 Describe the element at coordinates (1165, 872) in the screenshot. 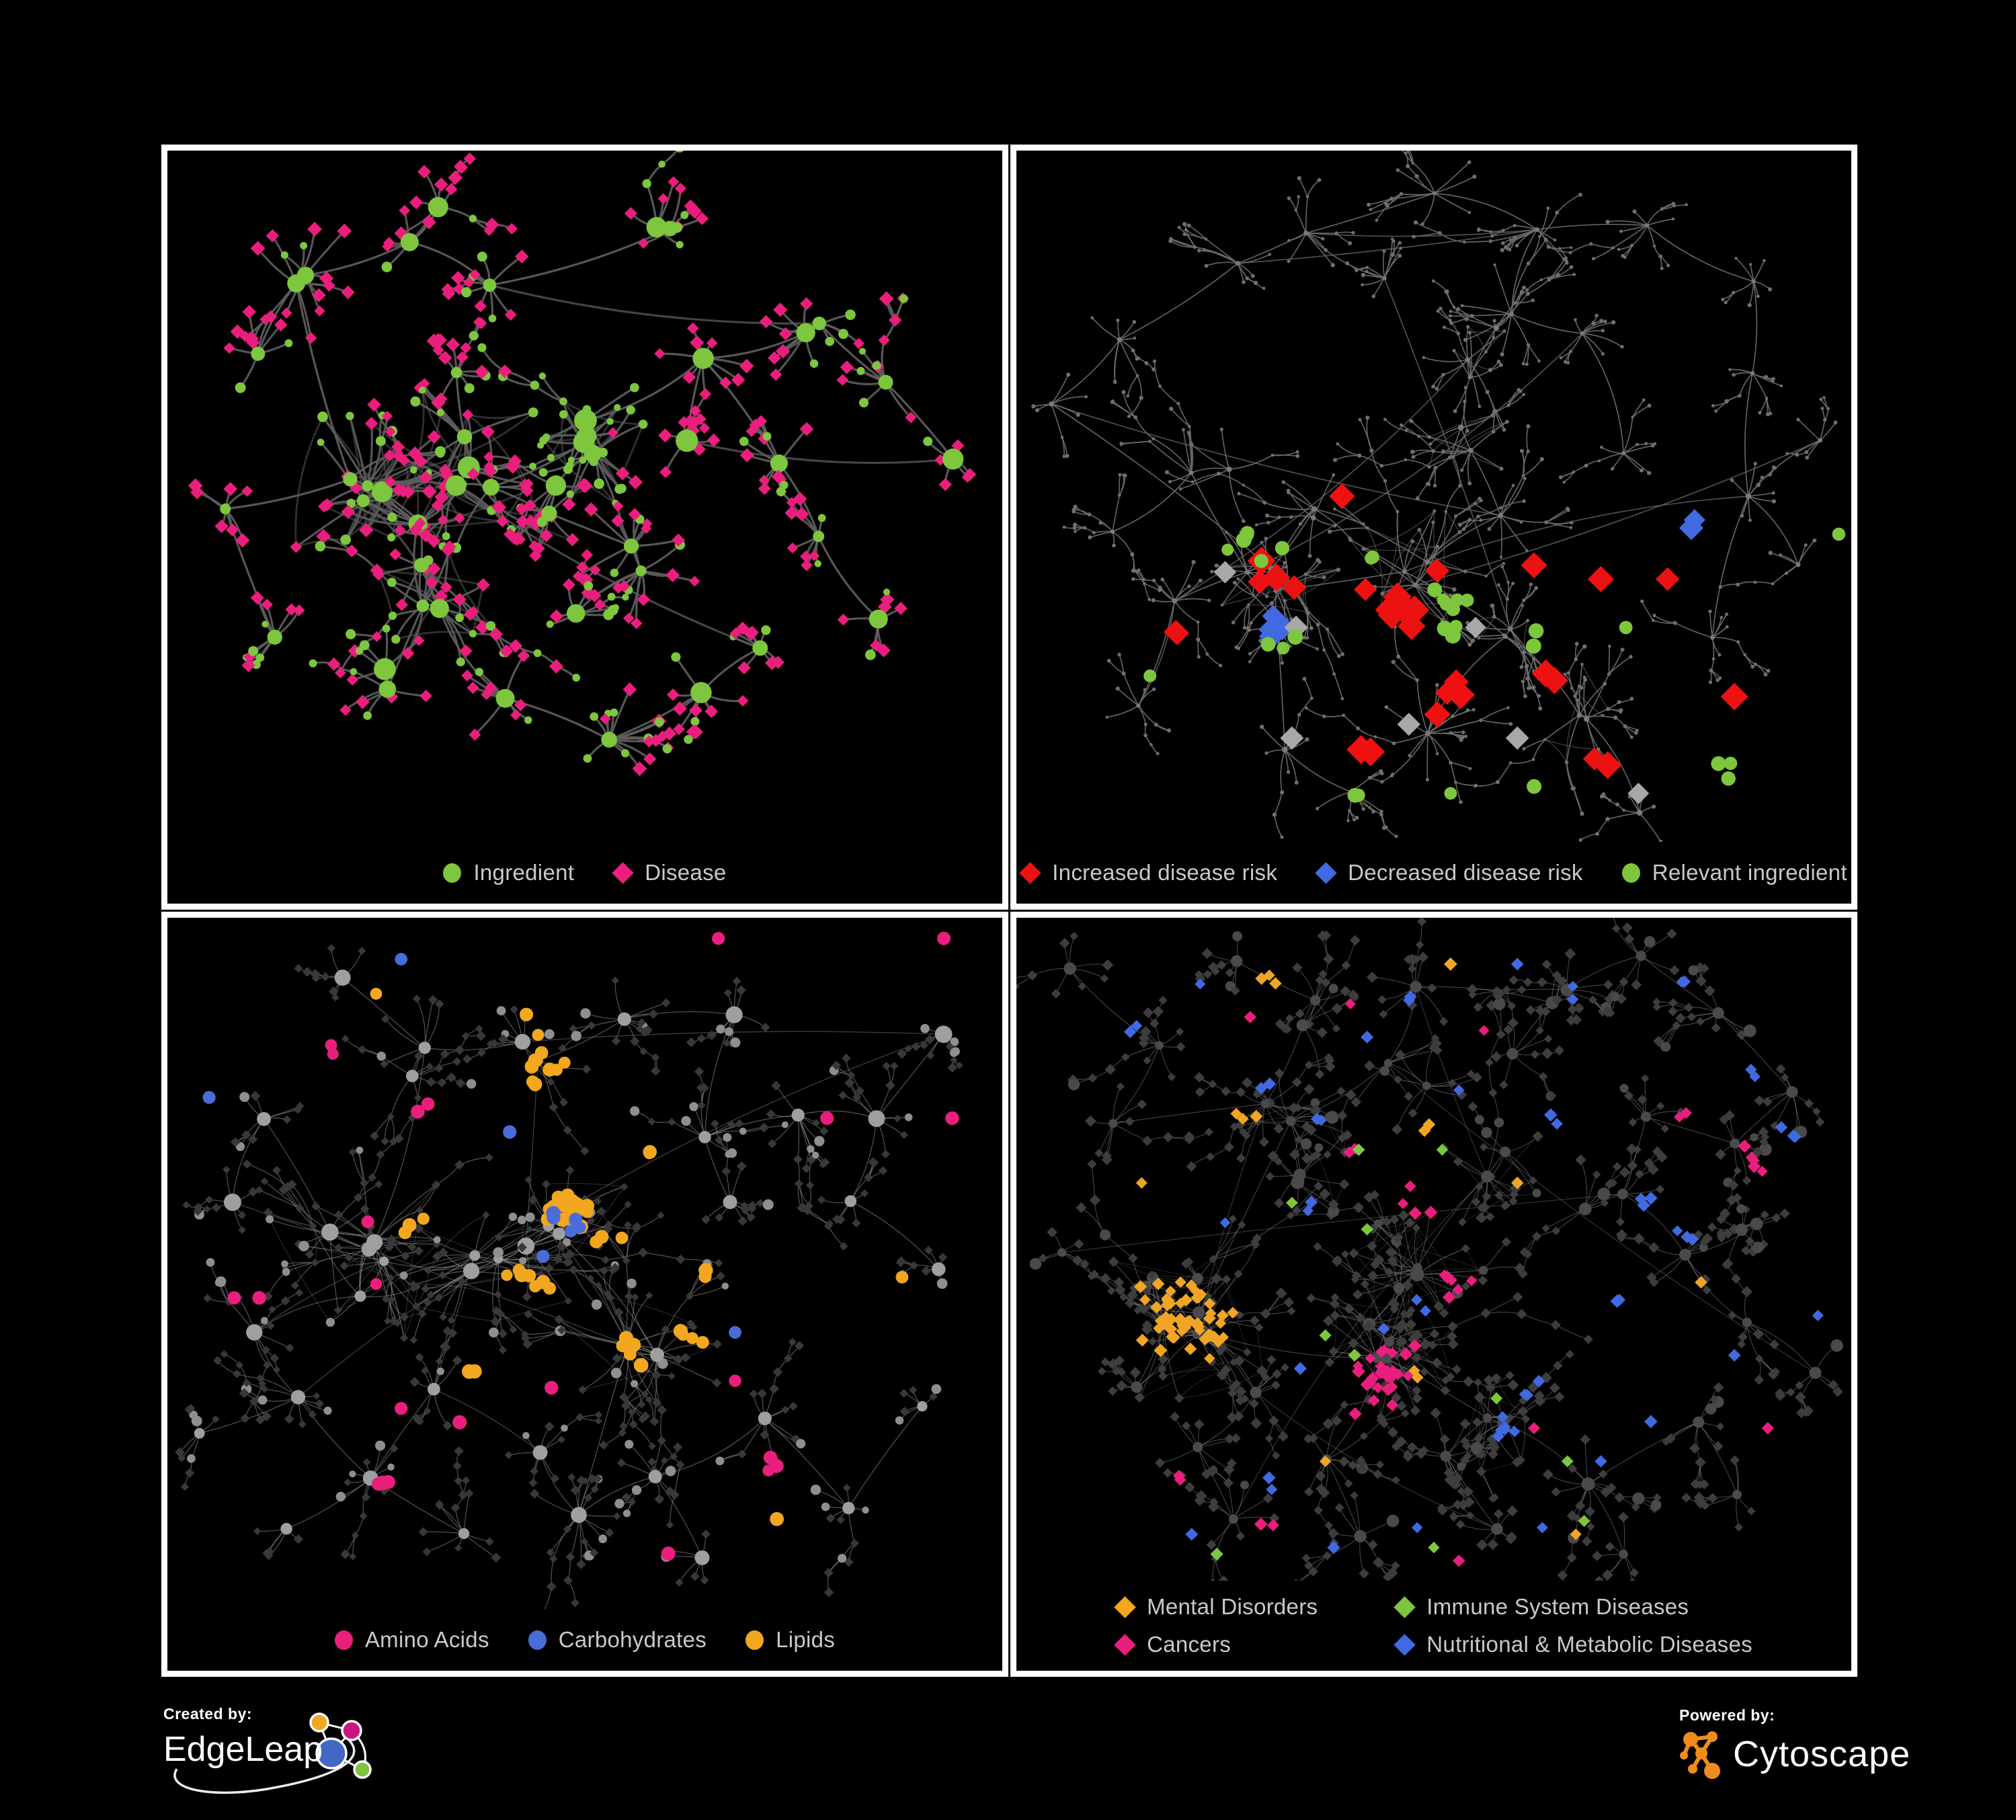

I see `legend-label: Increased disease risk` at that location.